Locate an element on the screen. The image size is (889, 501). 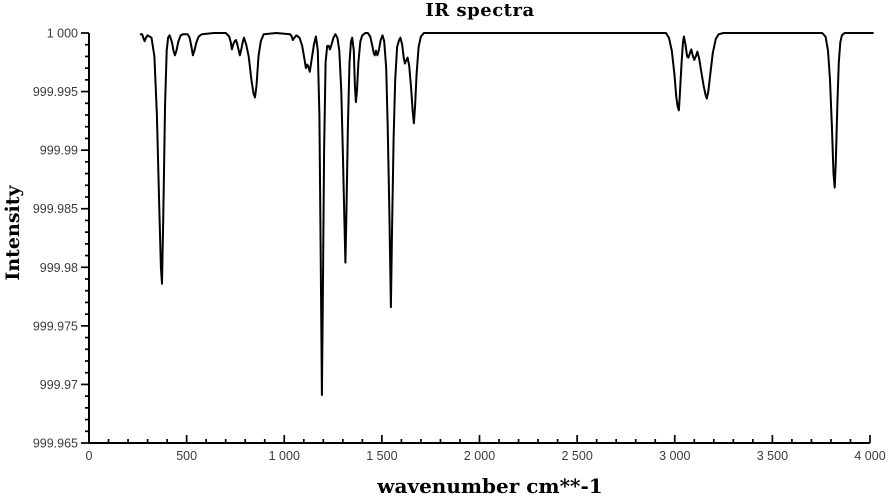
svg-text: 2 000 is located at coordinates (479, 456).